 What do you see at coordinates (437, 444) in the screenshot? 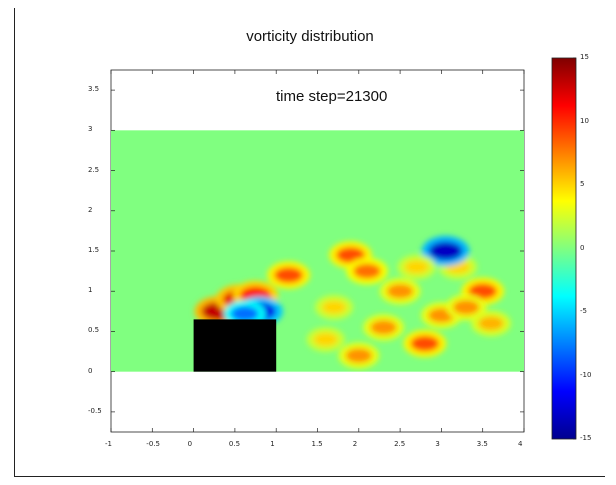
I see `x-tick-label: 3` at bounding box center [437, 444].